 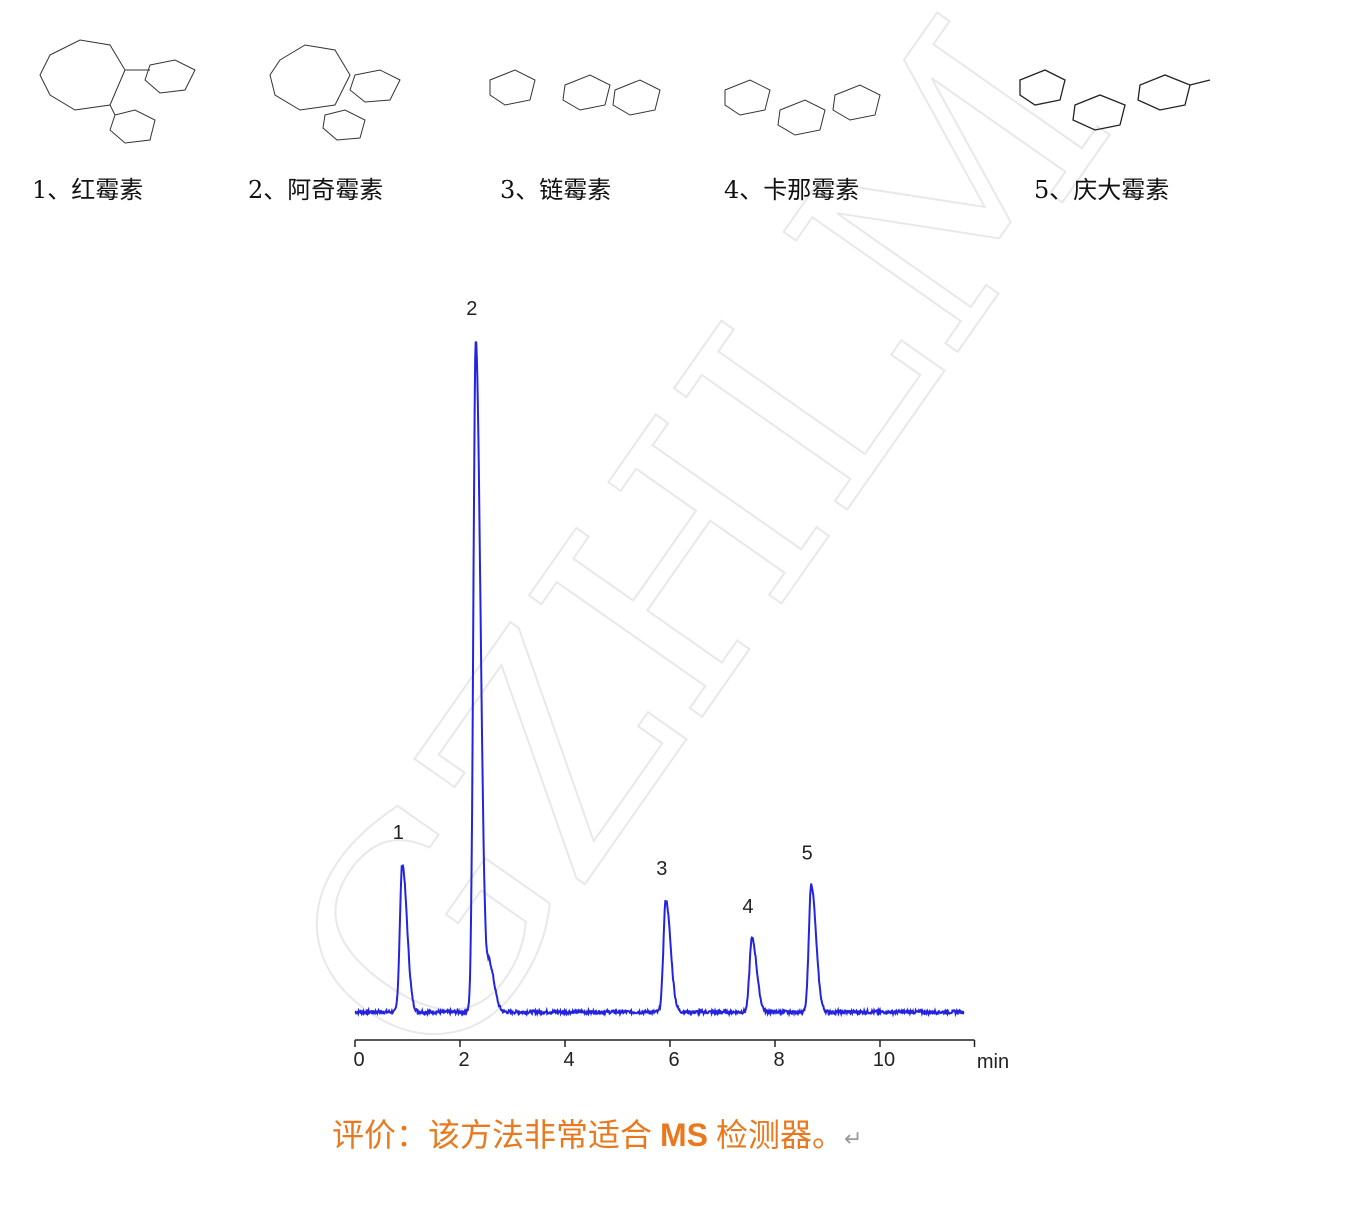 I want to click on x-tick-label: 6, so click(x=673, y=1060).